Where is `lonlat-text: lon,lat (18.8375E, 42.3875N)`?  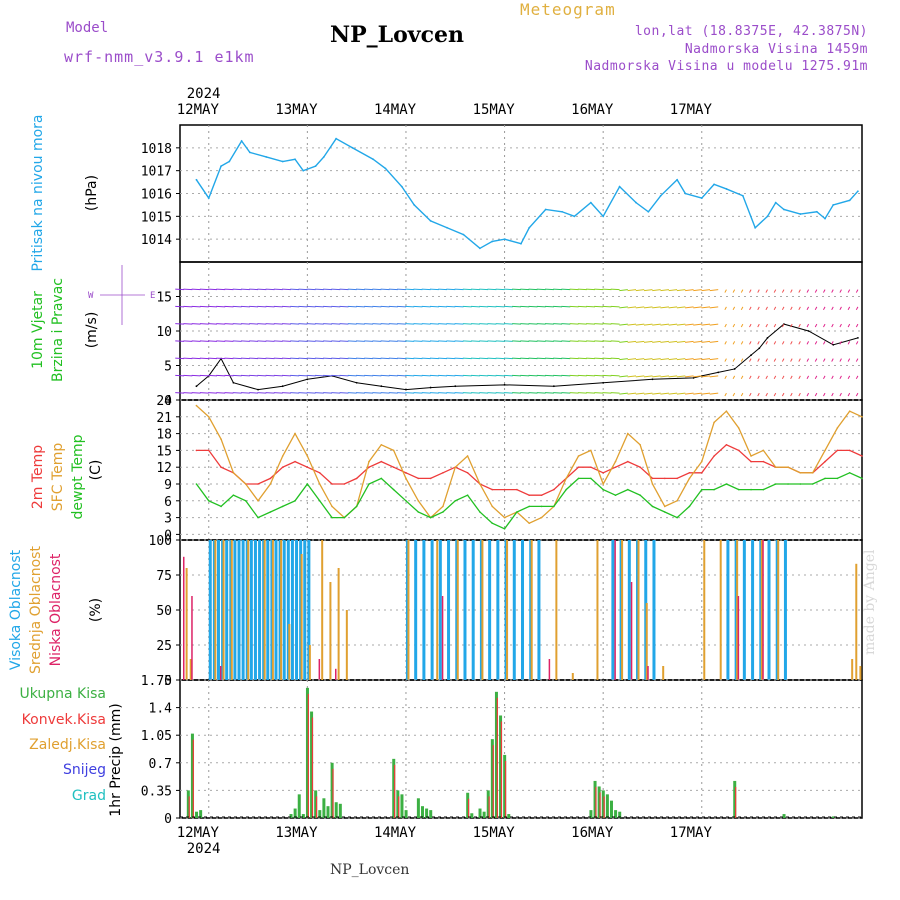
lonlat-text: lon,lat (18.8375E, 42.3875N) is located at coordinates (751, 31).